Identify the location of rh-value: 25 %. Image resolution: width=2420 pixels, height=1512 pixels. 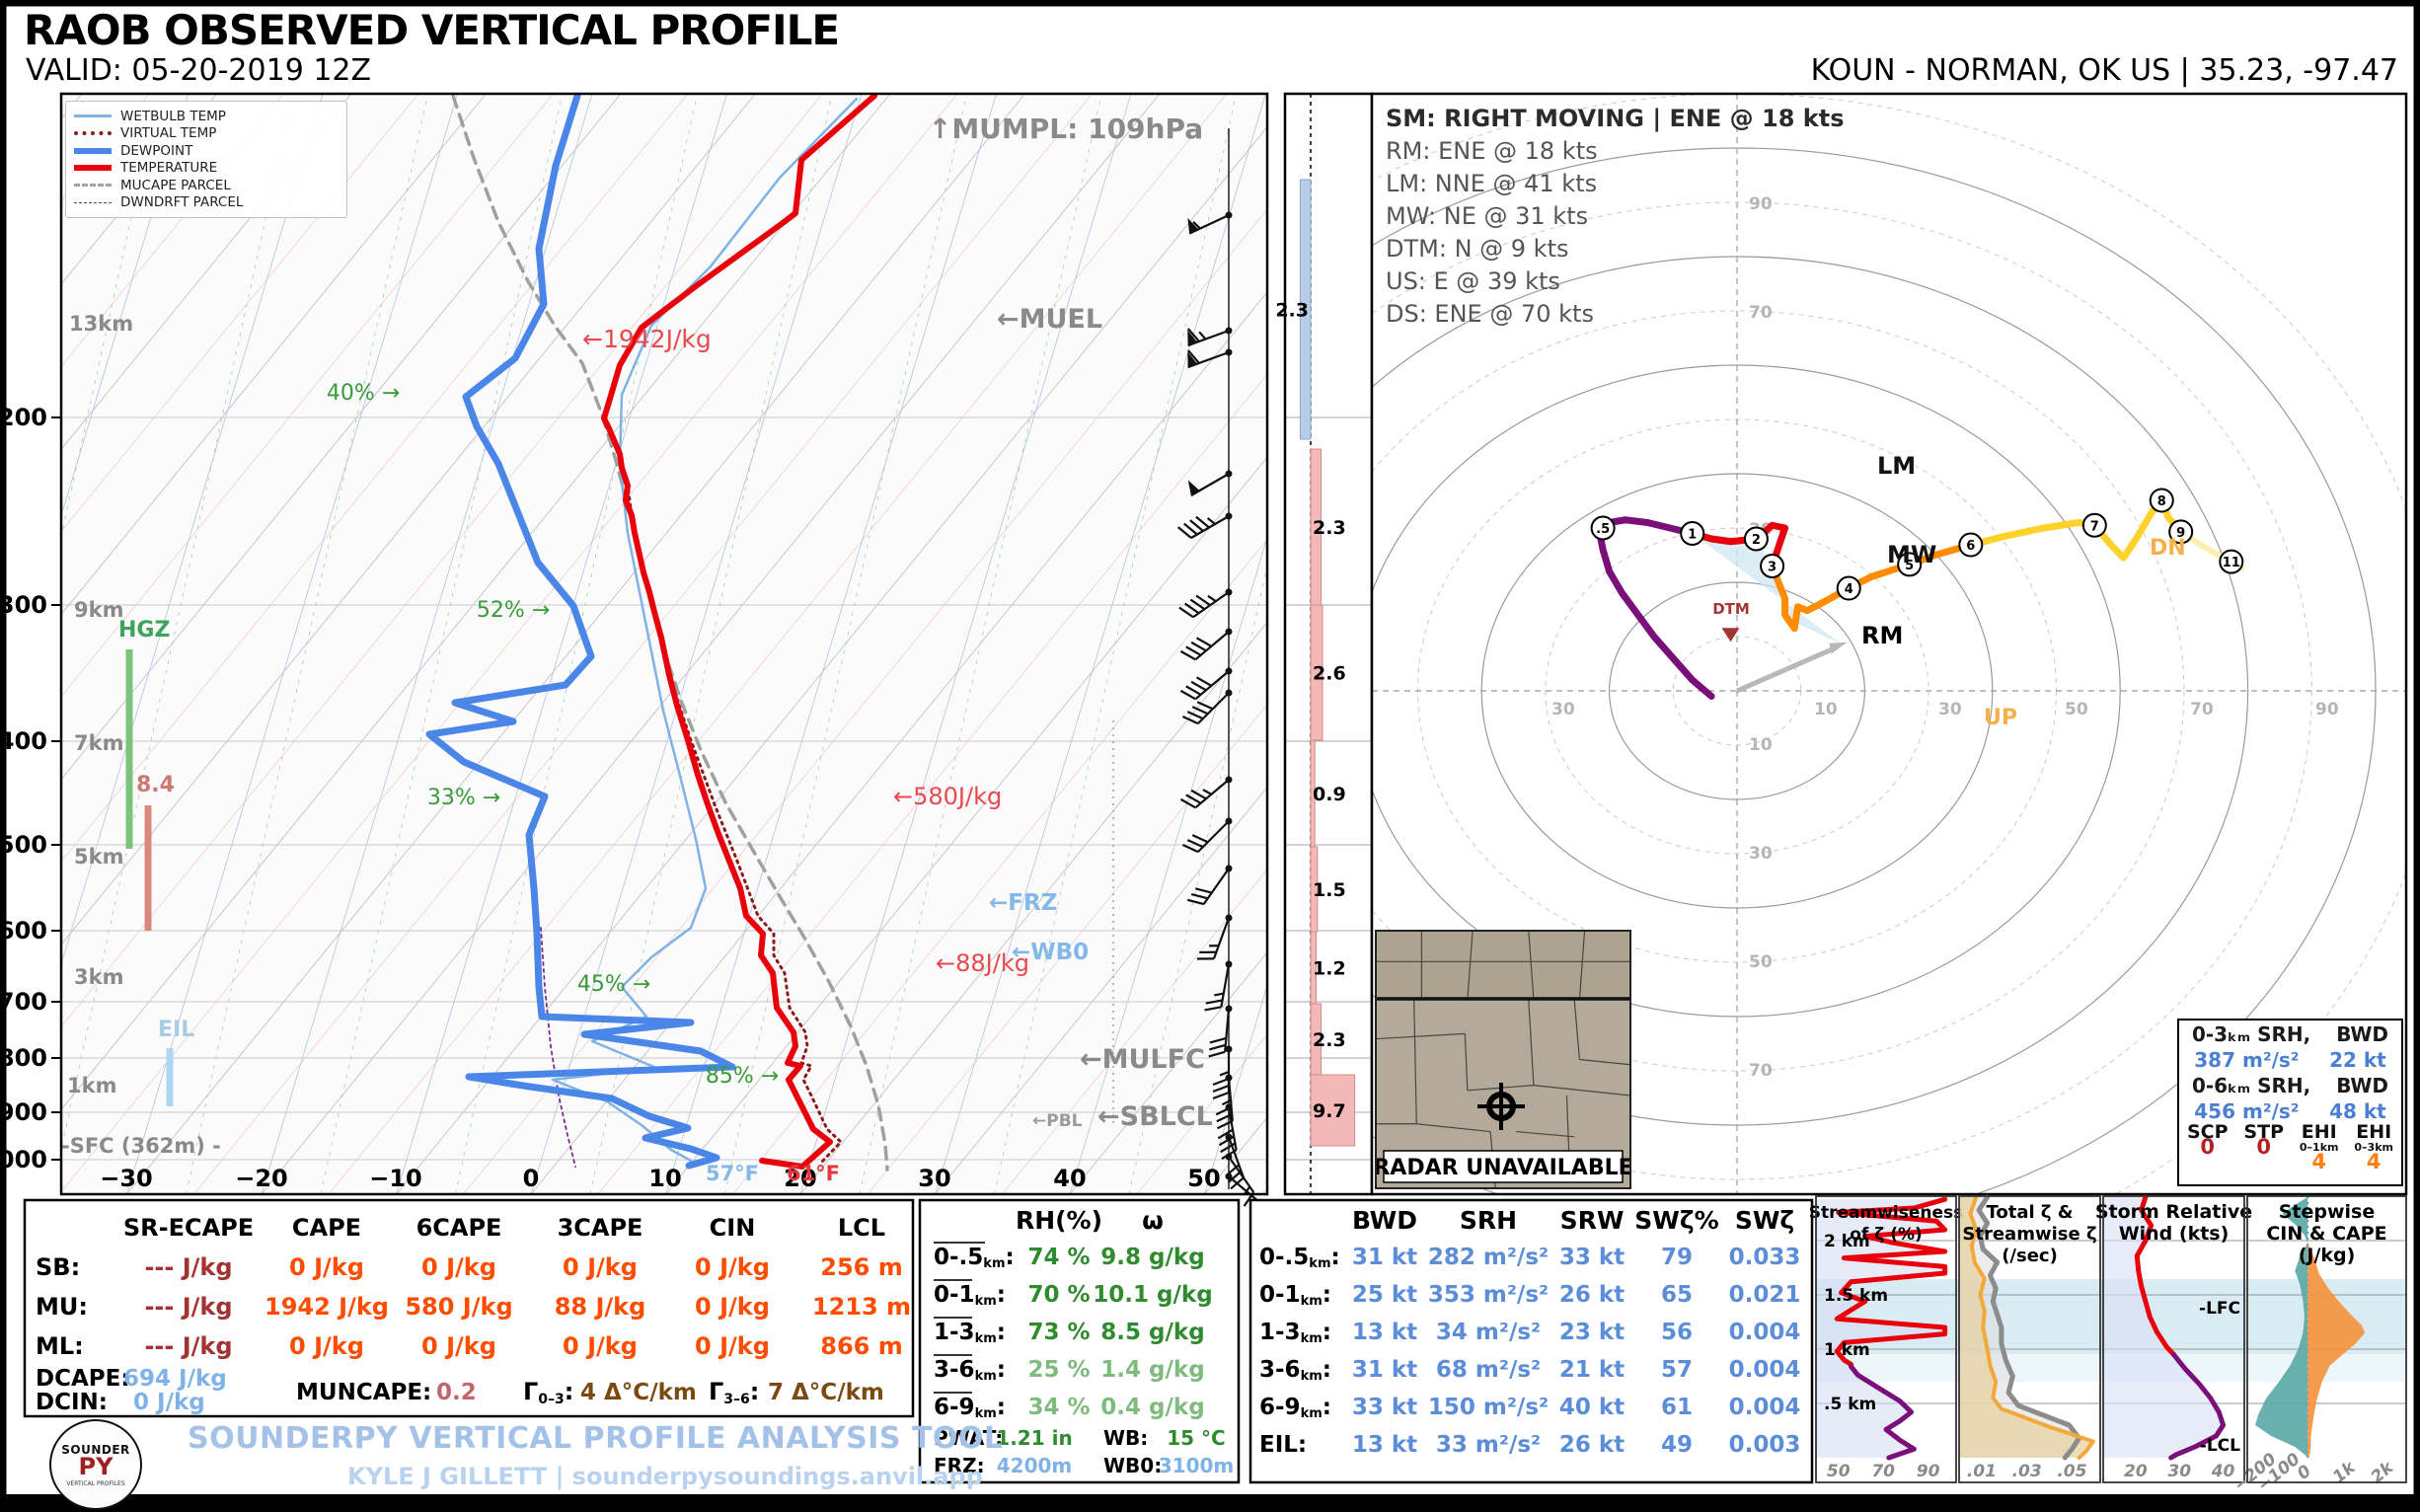
(1058, 1370).